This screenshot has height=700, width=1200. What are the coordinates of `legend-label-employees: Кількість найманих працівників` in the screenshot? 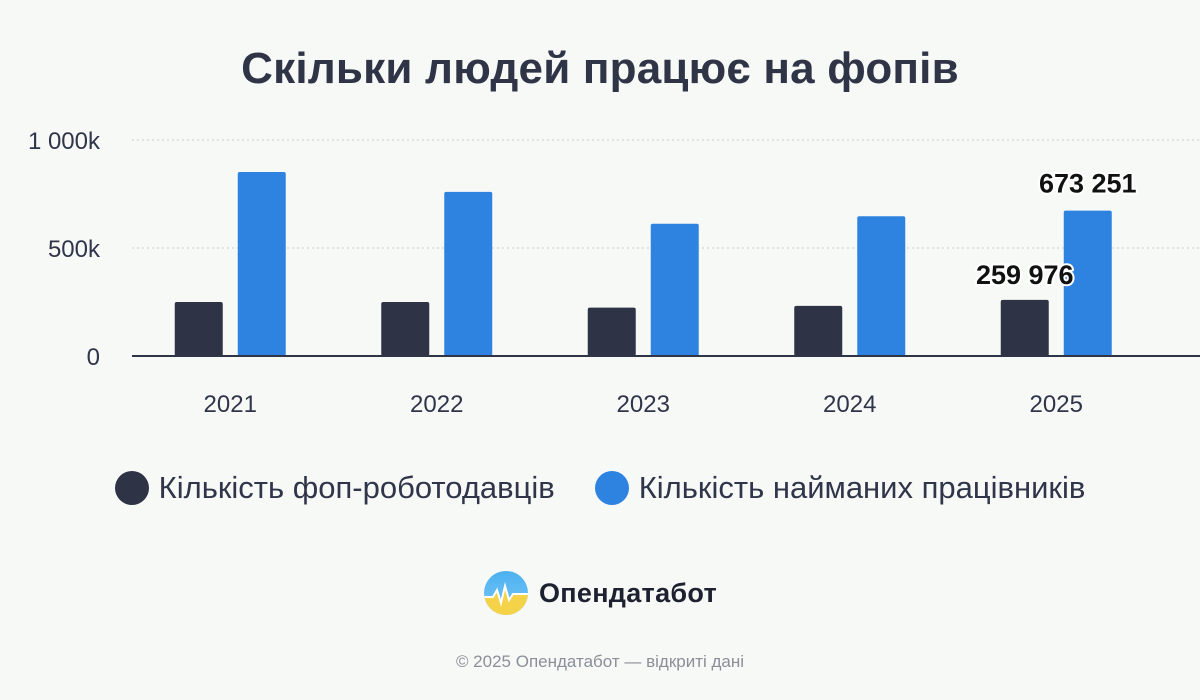 It's located at (862, 487).